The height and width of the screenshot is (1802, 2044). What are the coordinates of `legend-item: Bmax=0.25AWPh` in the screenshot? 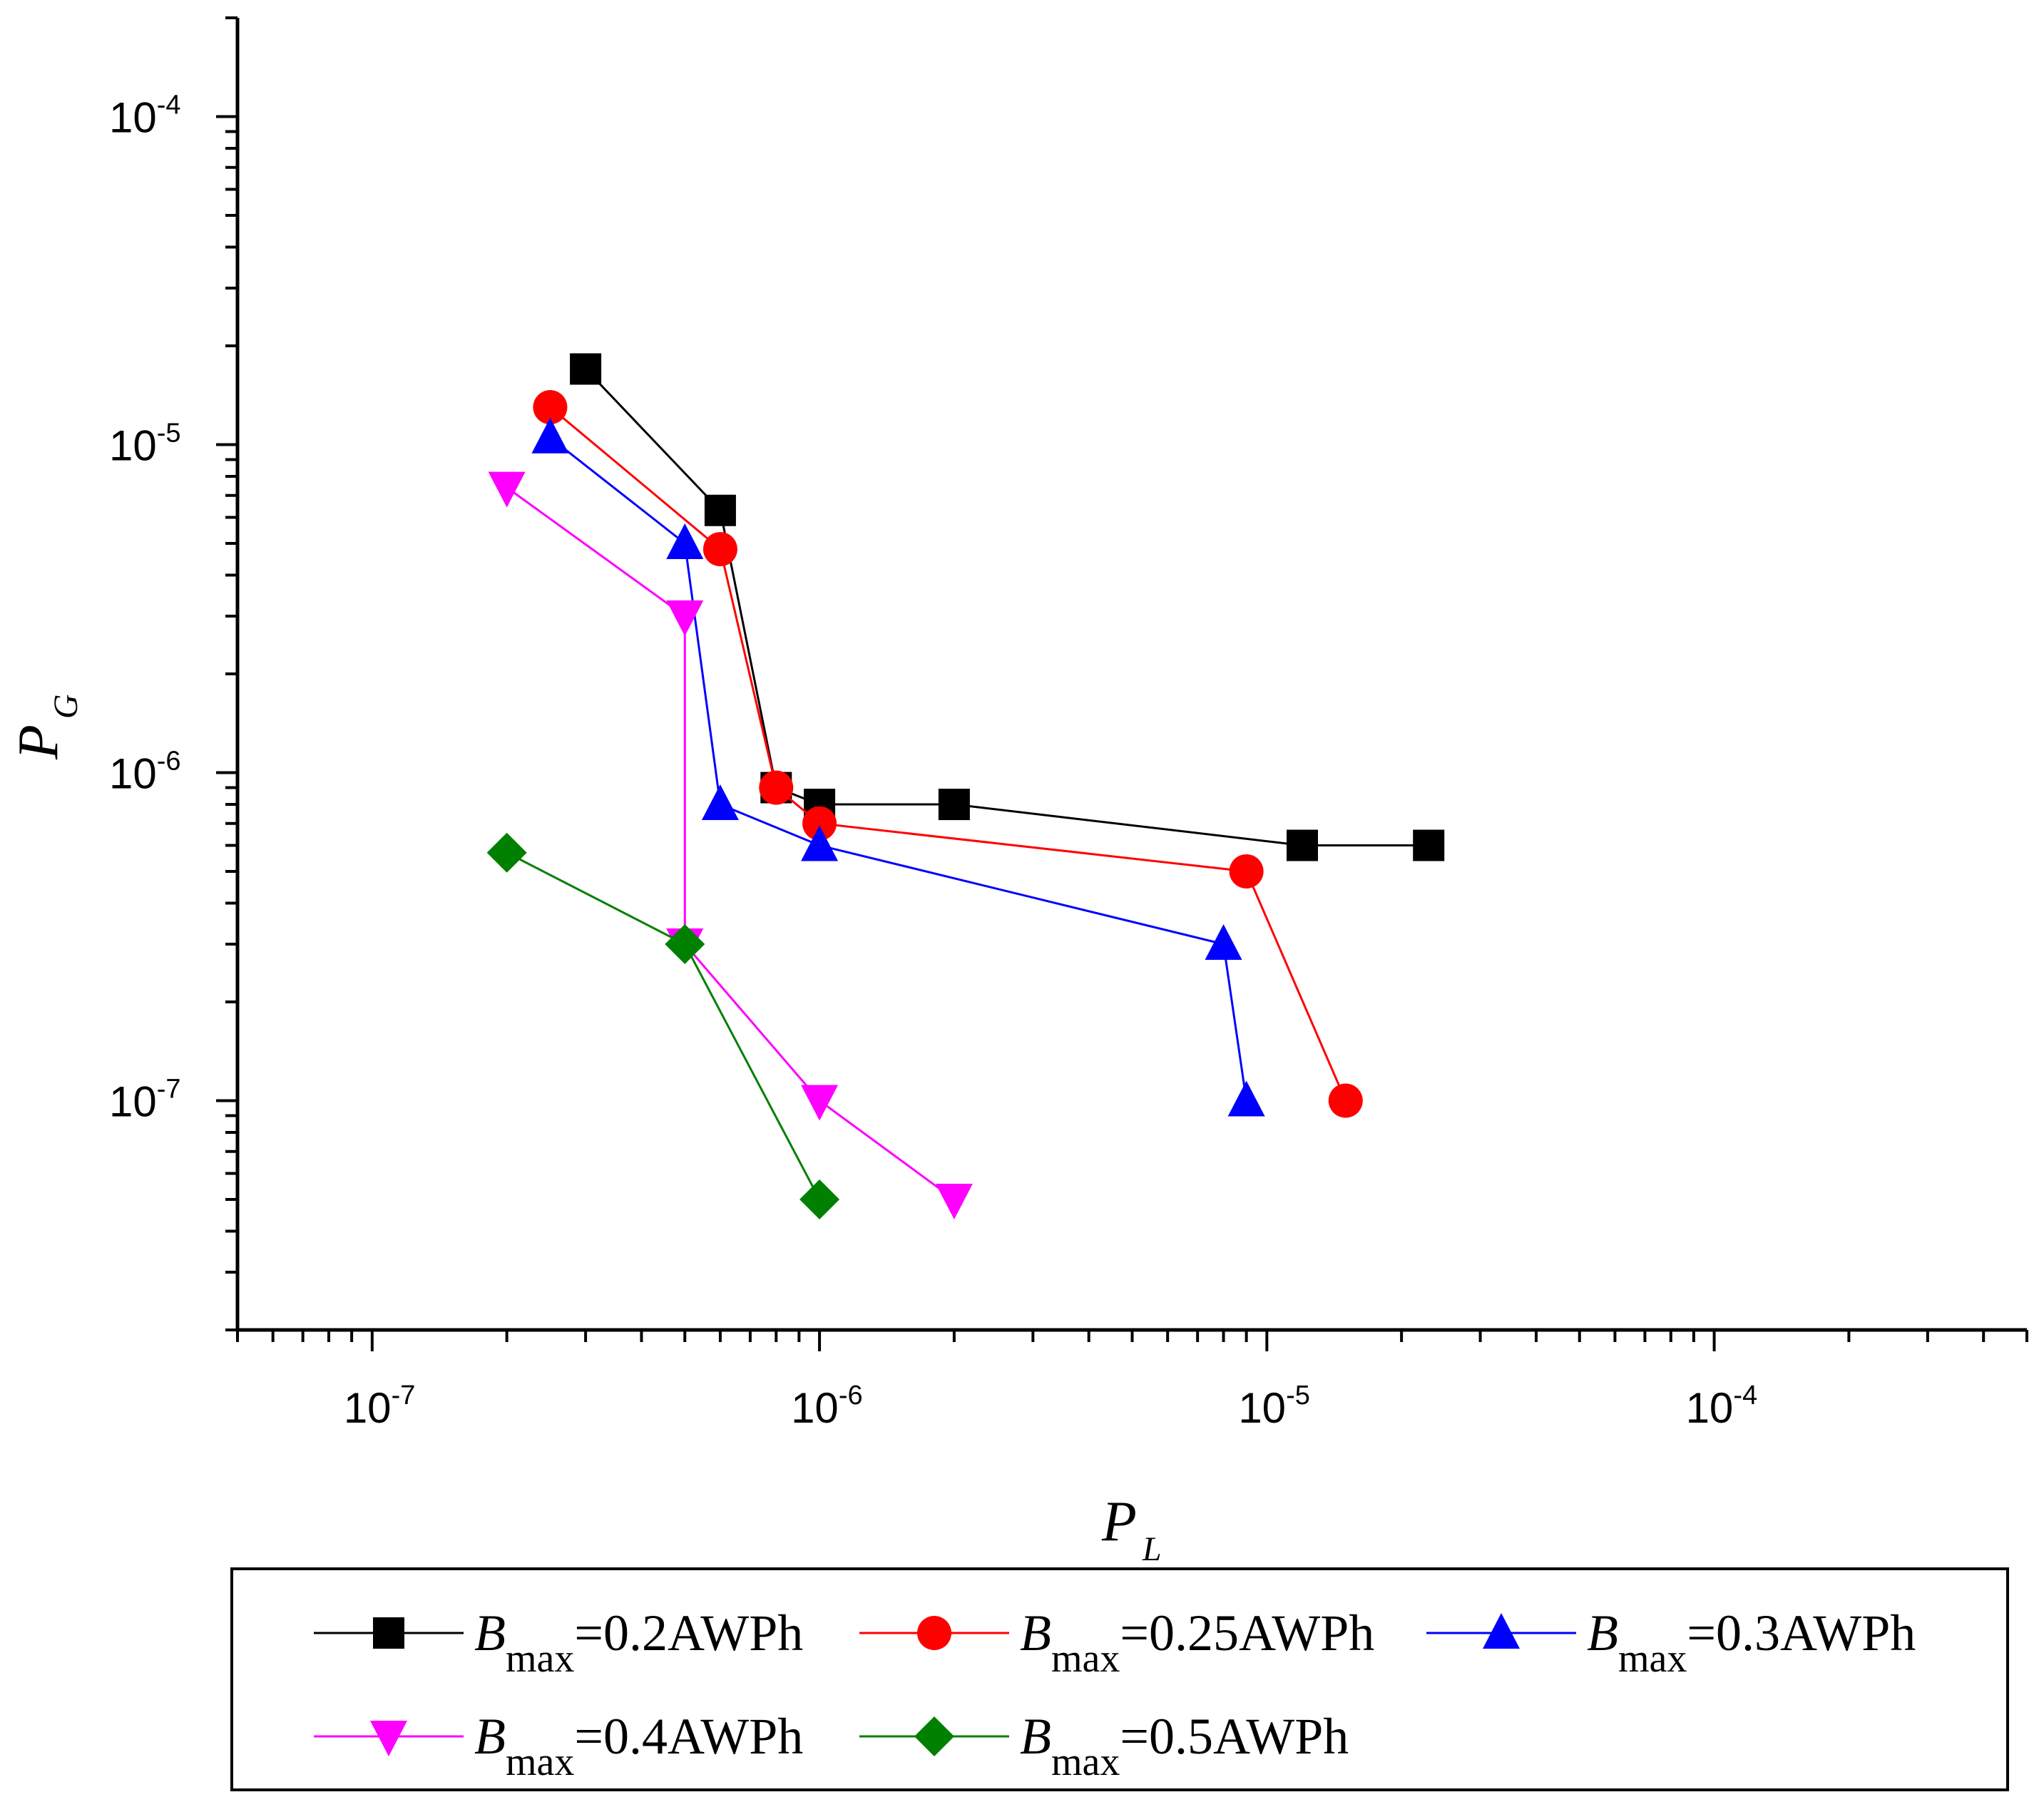 It's located at (1116, 1642).